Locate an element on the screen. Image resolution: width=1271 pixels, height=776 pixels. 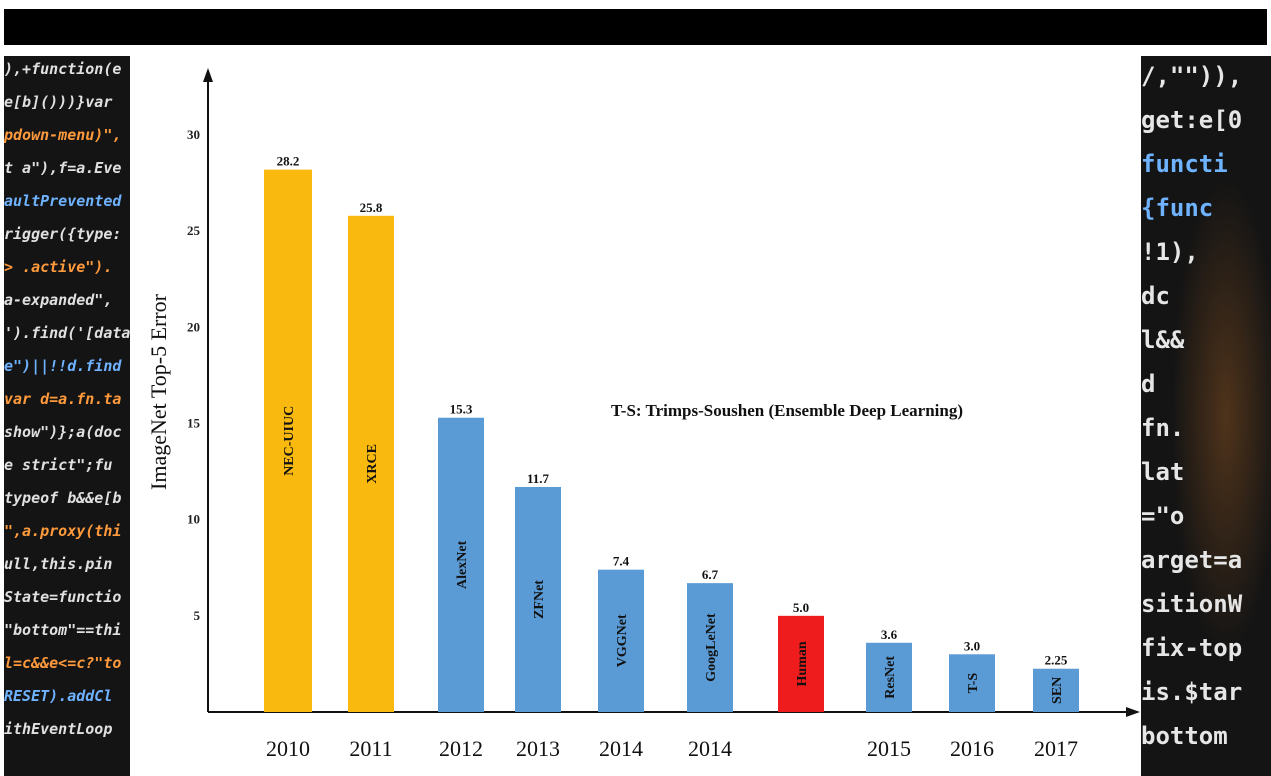
code-line: var d=a.fn.ta is located at coordinates (63, 399).